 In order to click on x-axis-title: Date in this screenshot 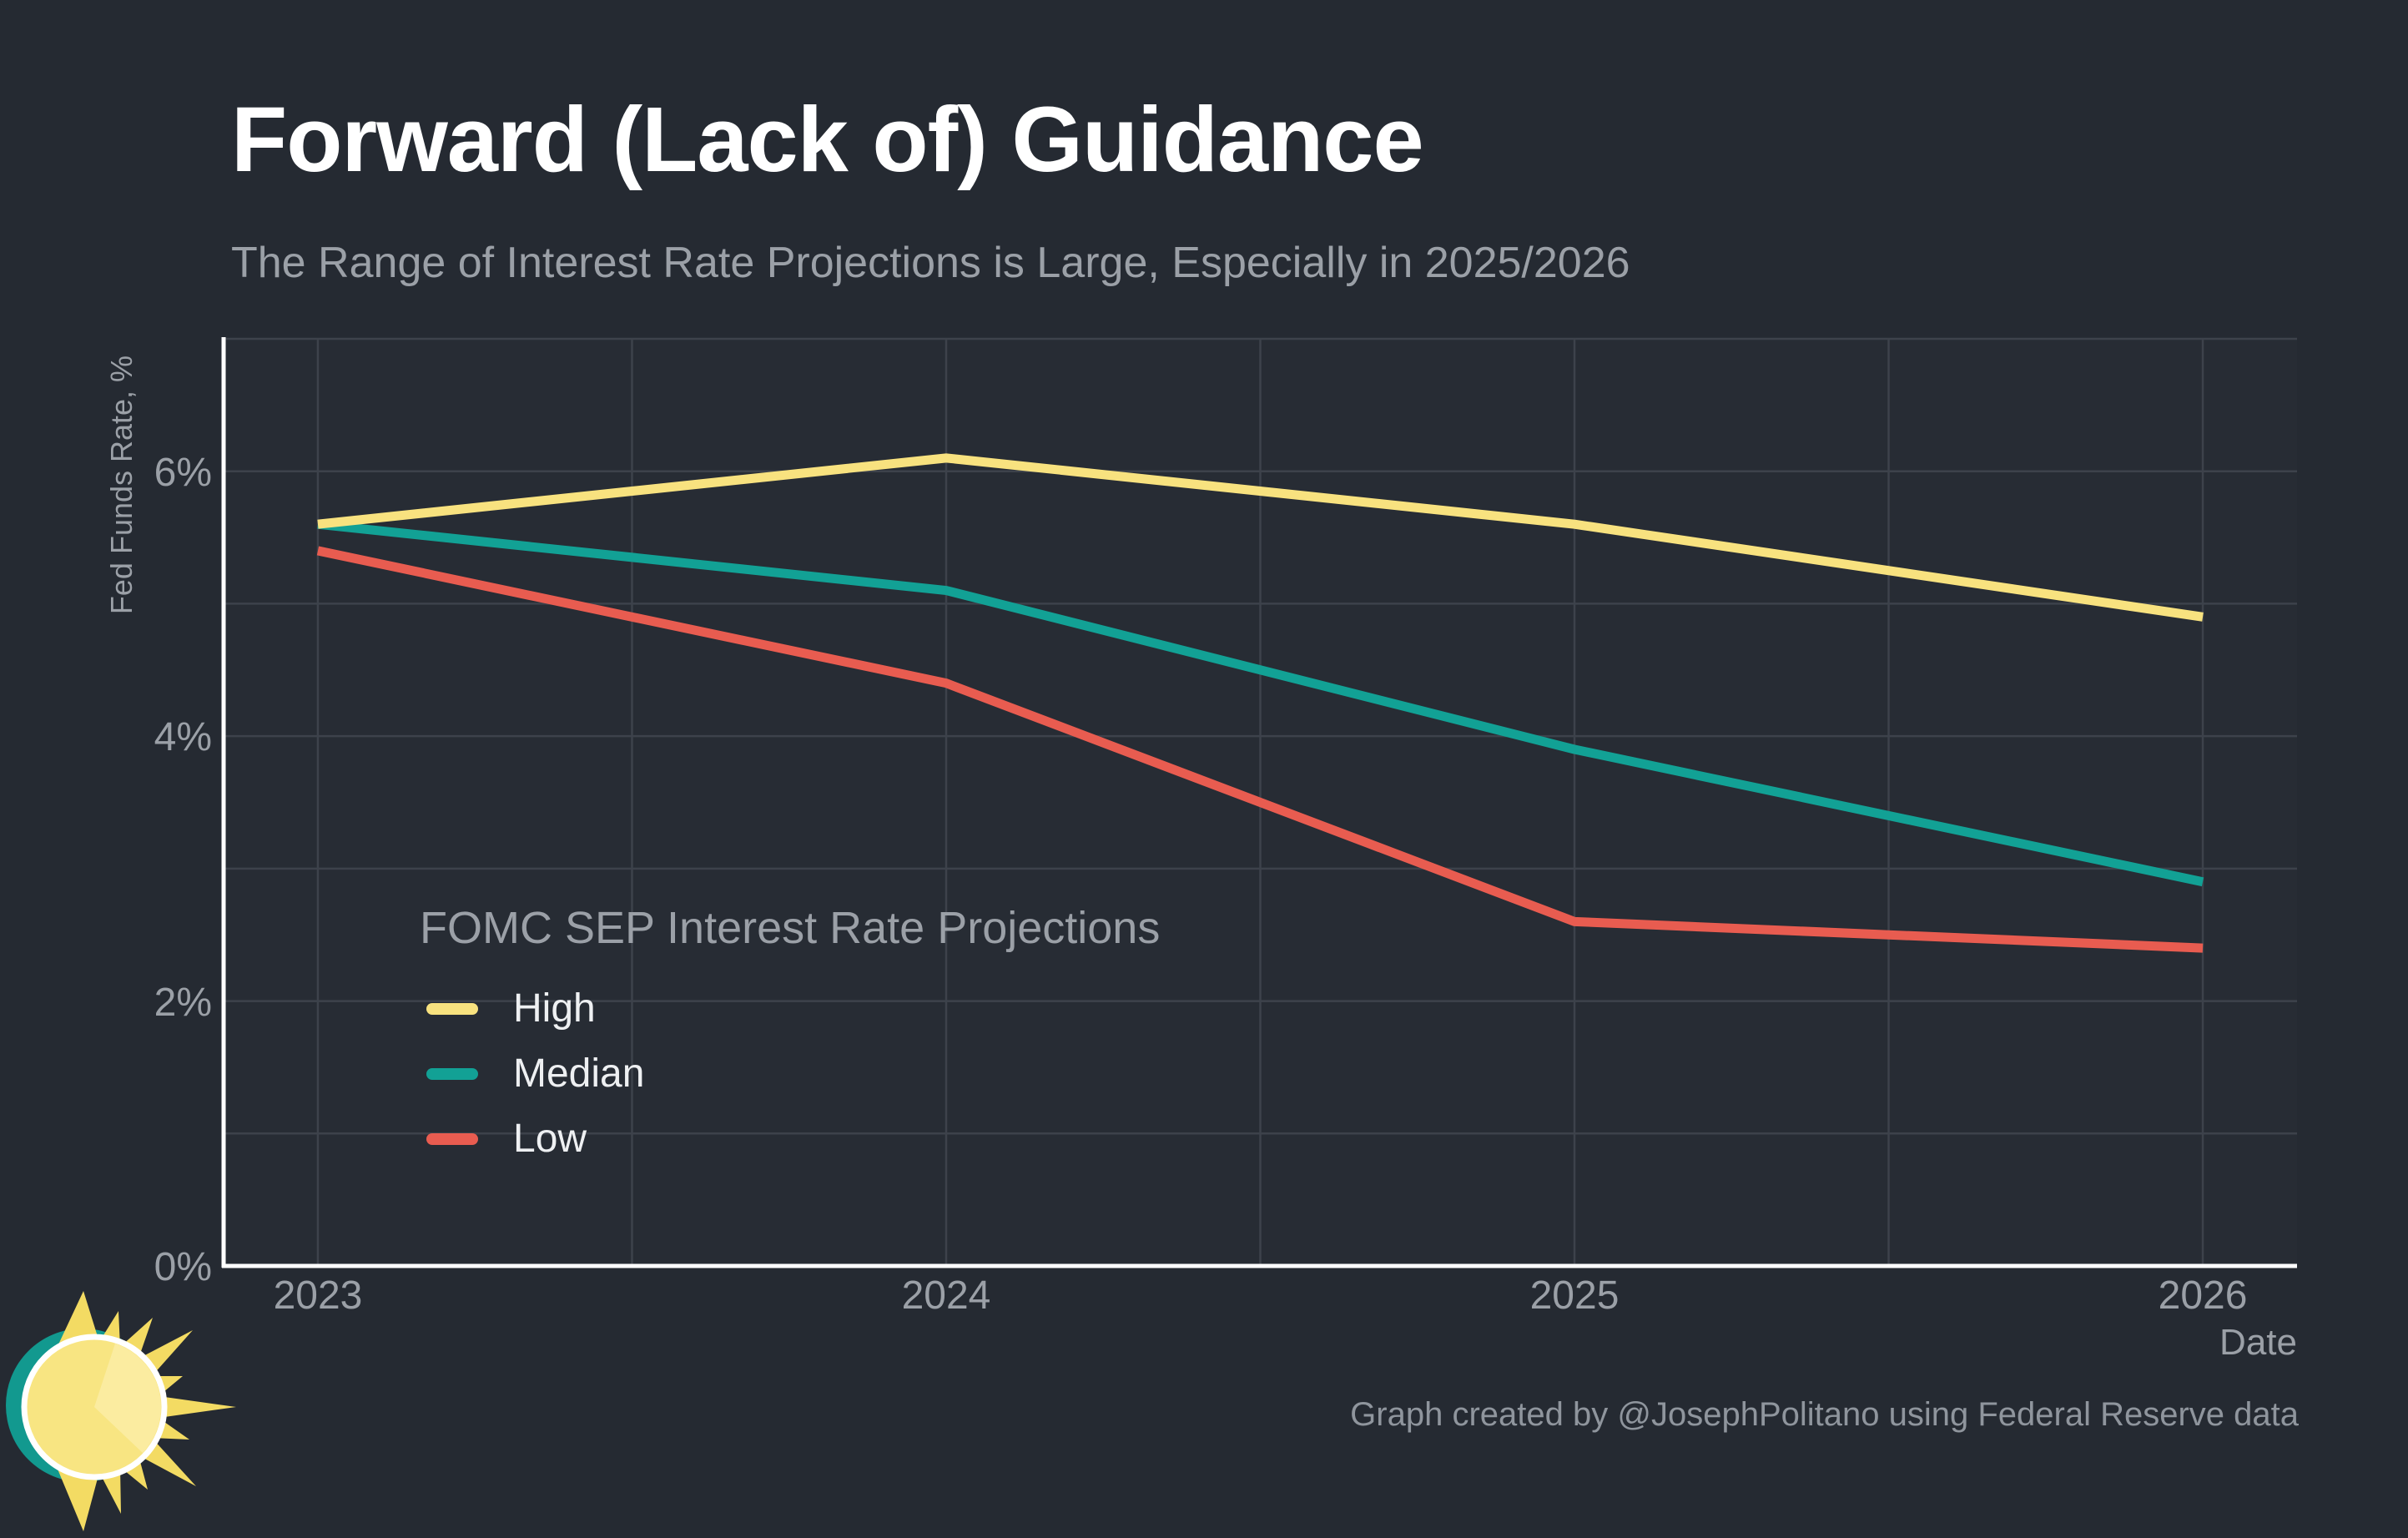, I will do `click(2258, 1342)`.